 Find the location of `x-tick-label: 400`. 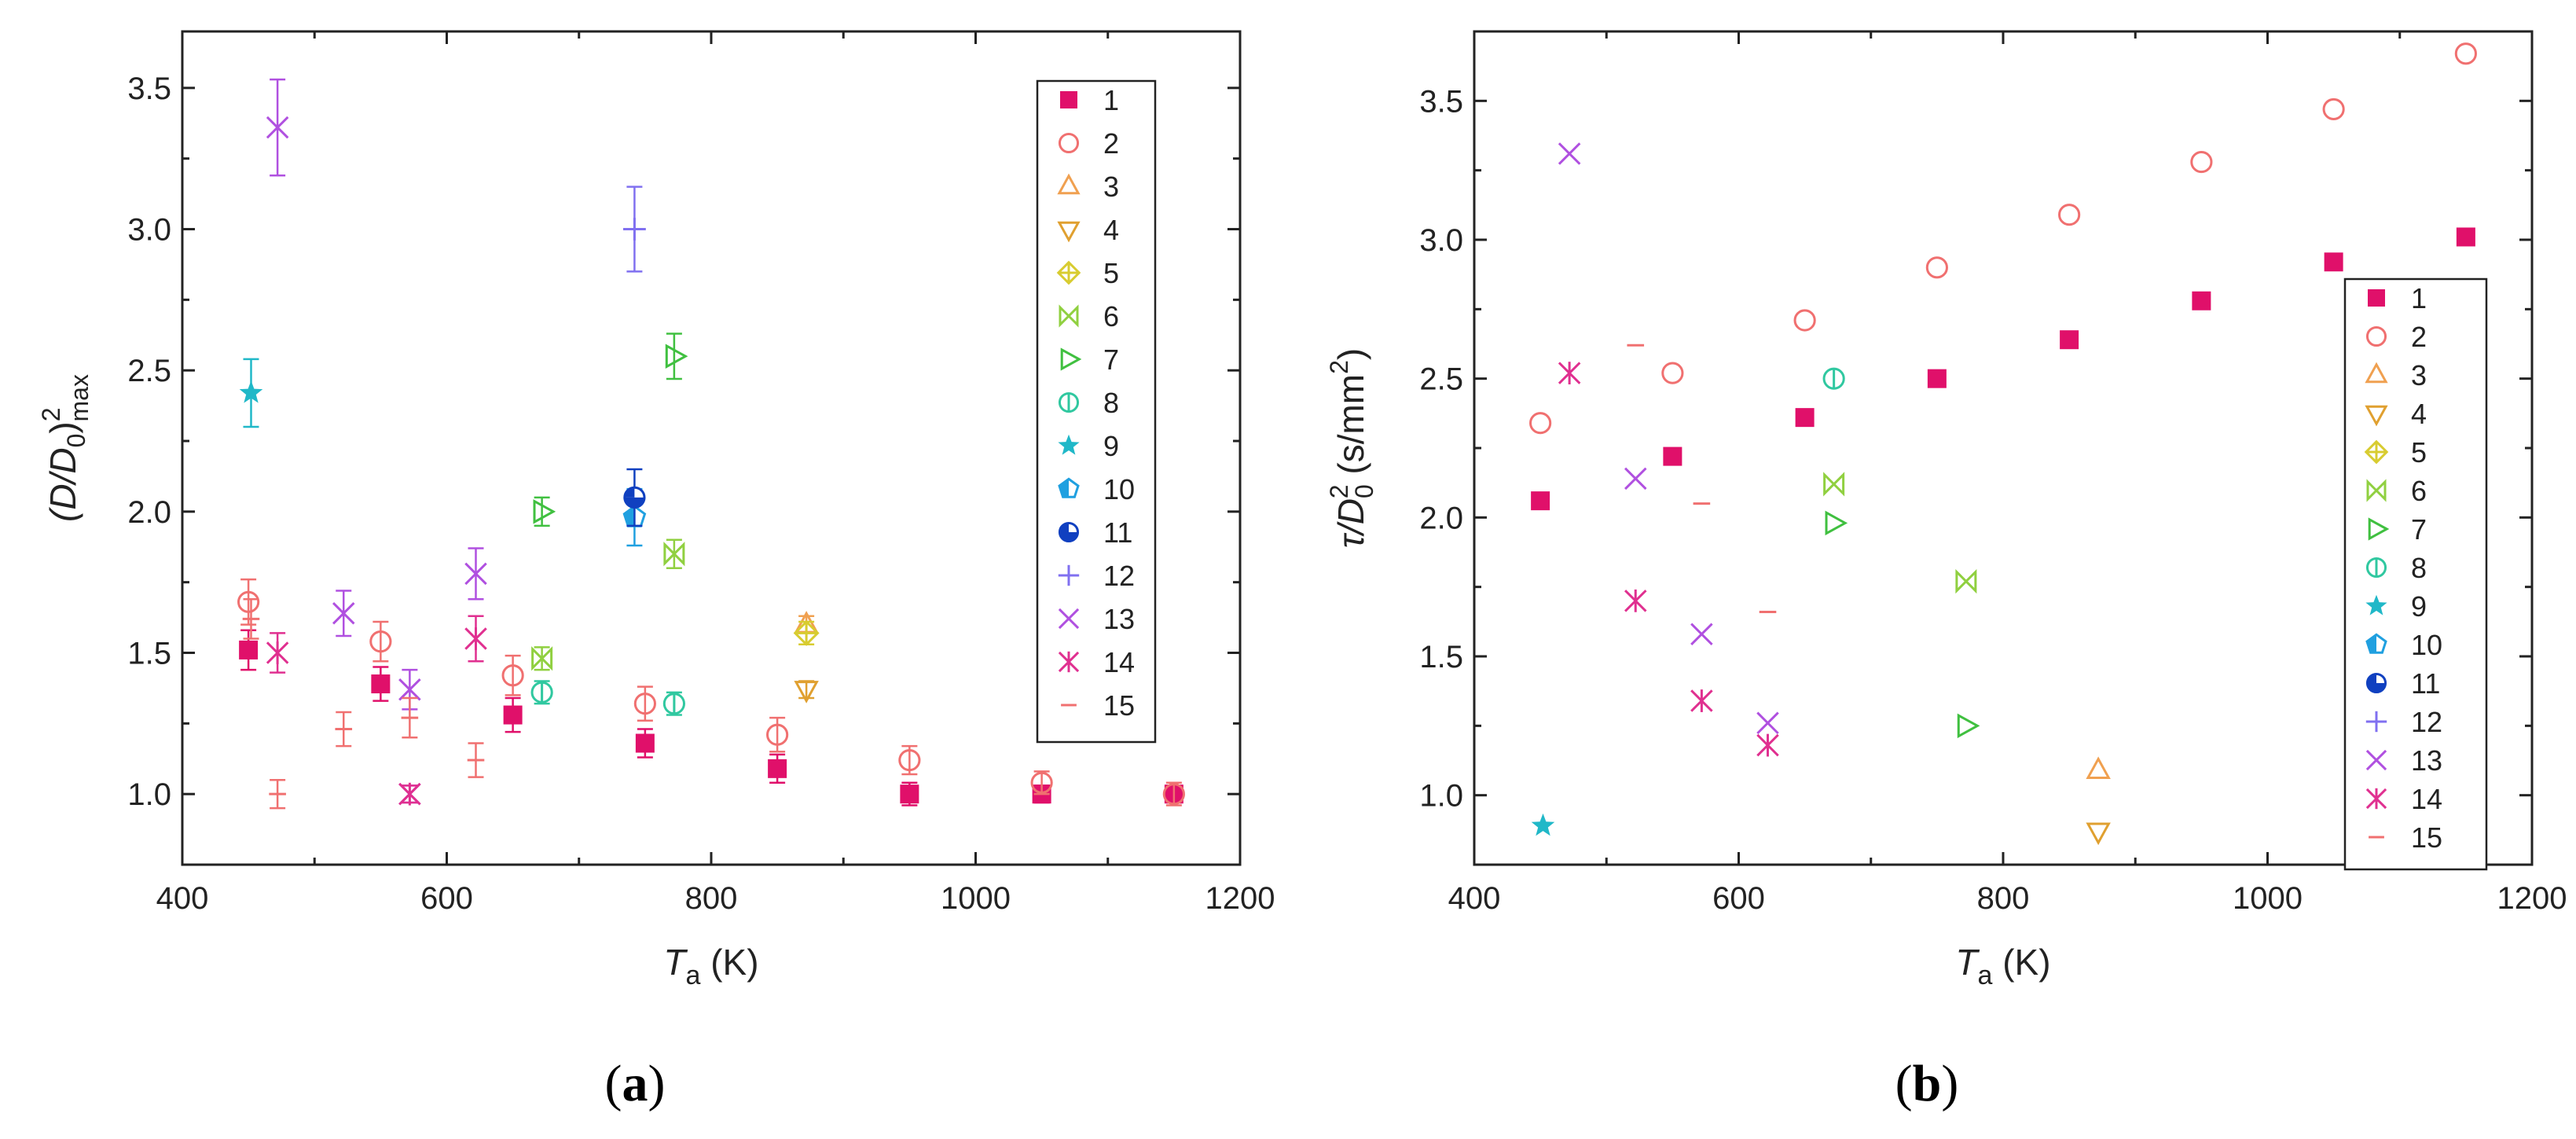

x-tick-label: 400 is located at coordinates (1475, 899).